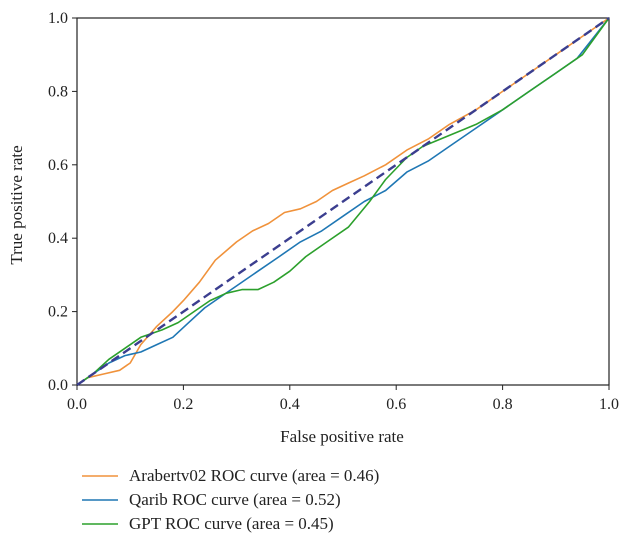 The height and width of the screenshot is (545, 621). Describe the element at coordinates (231, 523) in the screenshot. I see `legend-label: GPT ROC curve (area = 0.45)` at that location.